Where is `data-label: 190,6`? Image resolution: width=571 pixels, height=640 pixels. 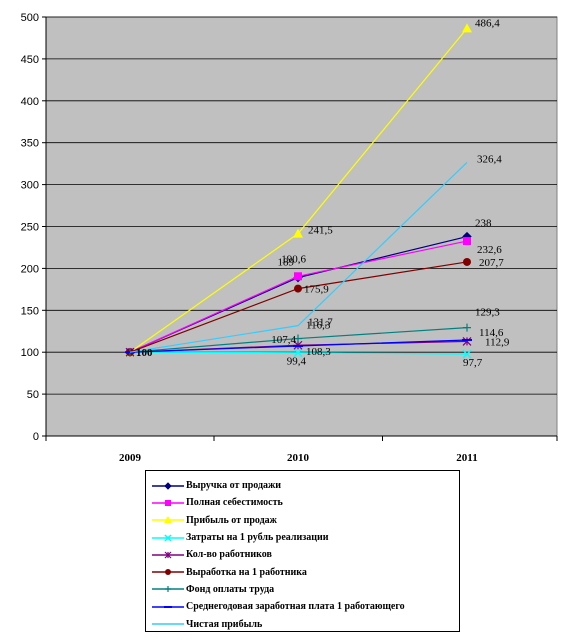
data-label: 190,6 is located at coordinates (293, 259).